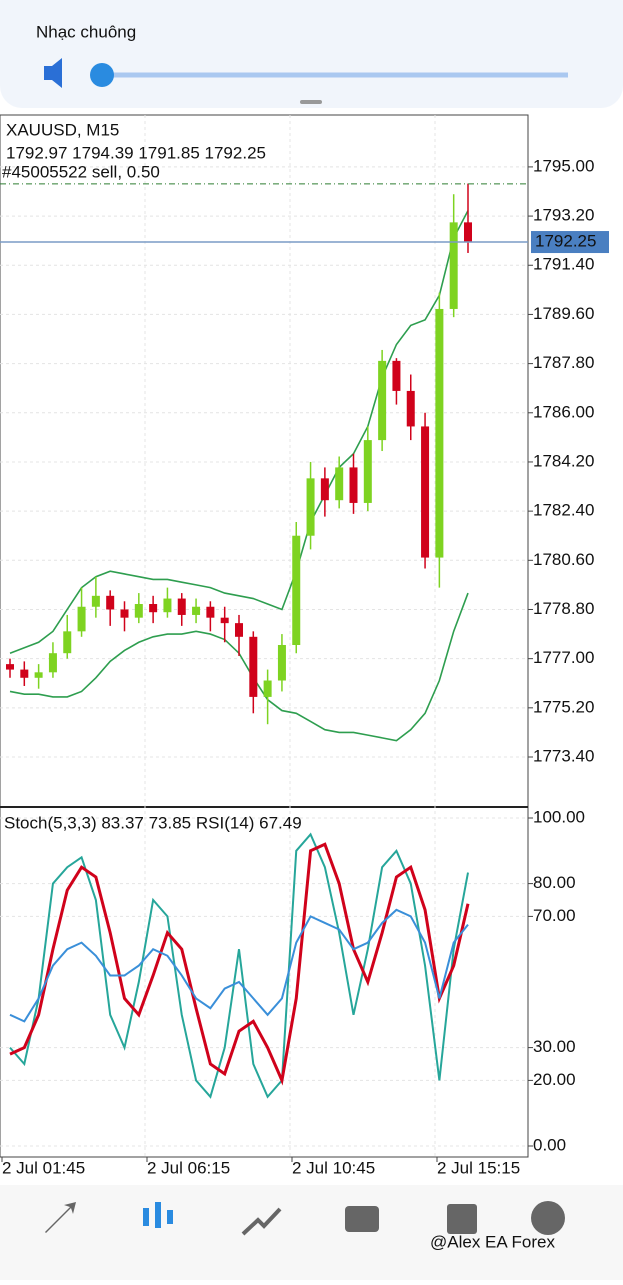 The image size is (623, 1285). What do you see at coordinates (86, 31) in the screenshot?
I see `volume-title: Nhạc chuông` at bounding box center [86, 31].